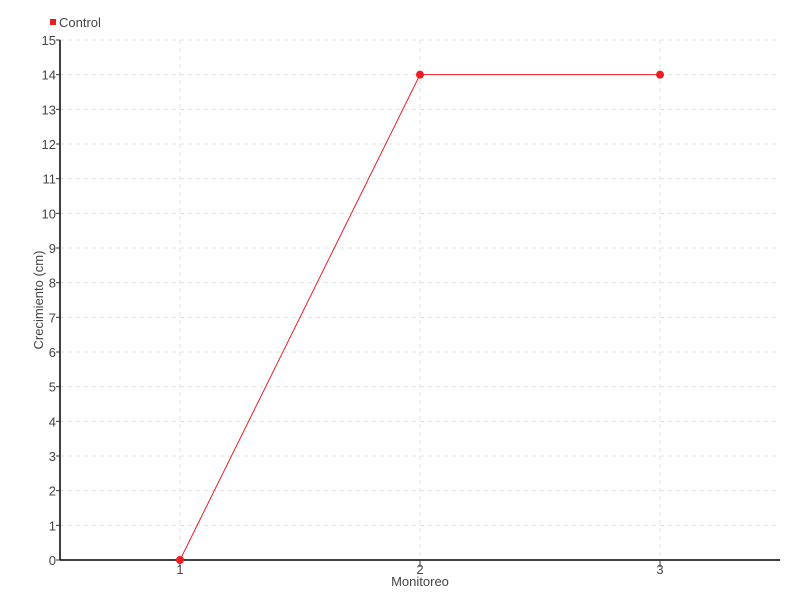  Describe the element at coordinates (49, 144) in the screenshot. I see `y-tick-label: 12` at that location.